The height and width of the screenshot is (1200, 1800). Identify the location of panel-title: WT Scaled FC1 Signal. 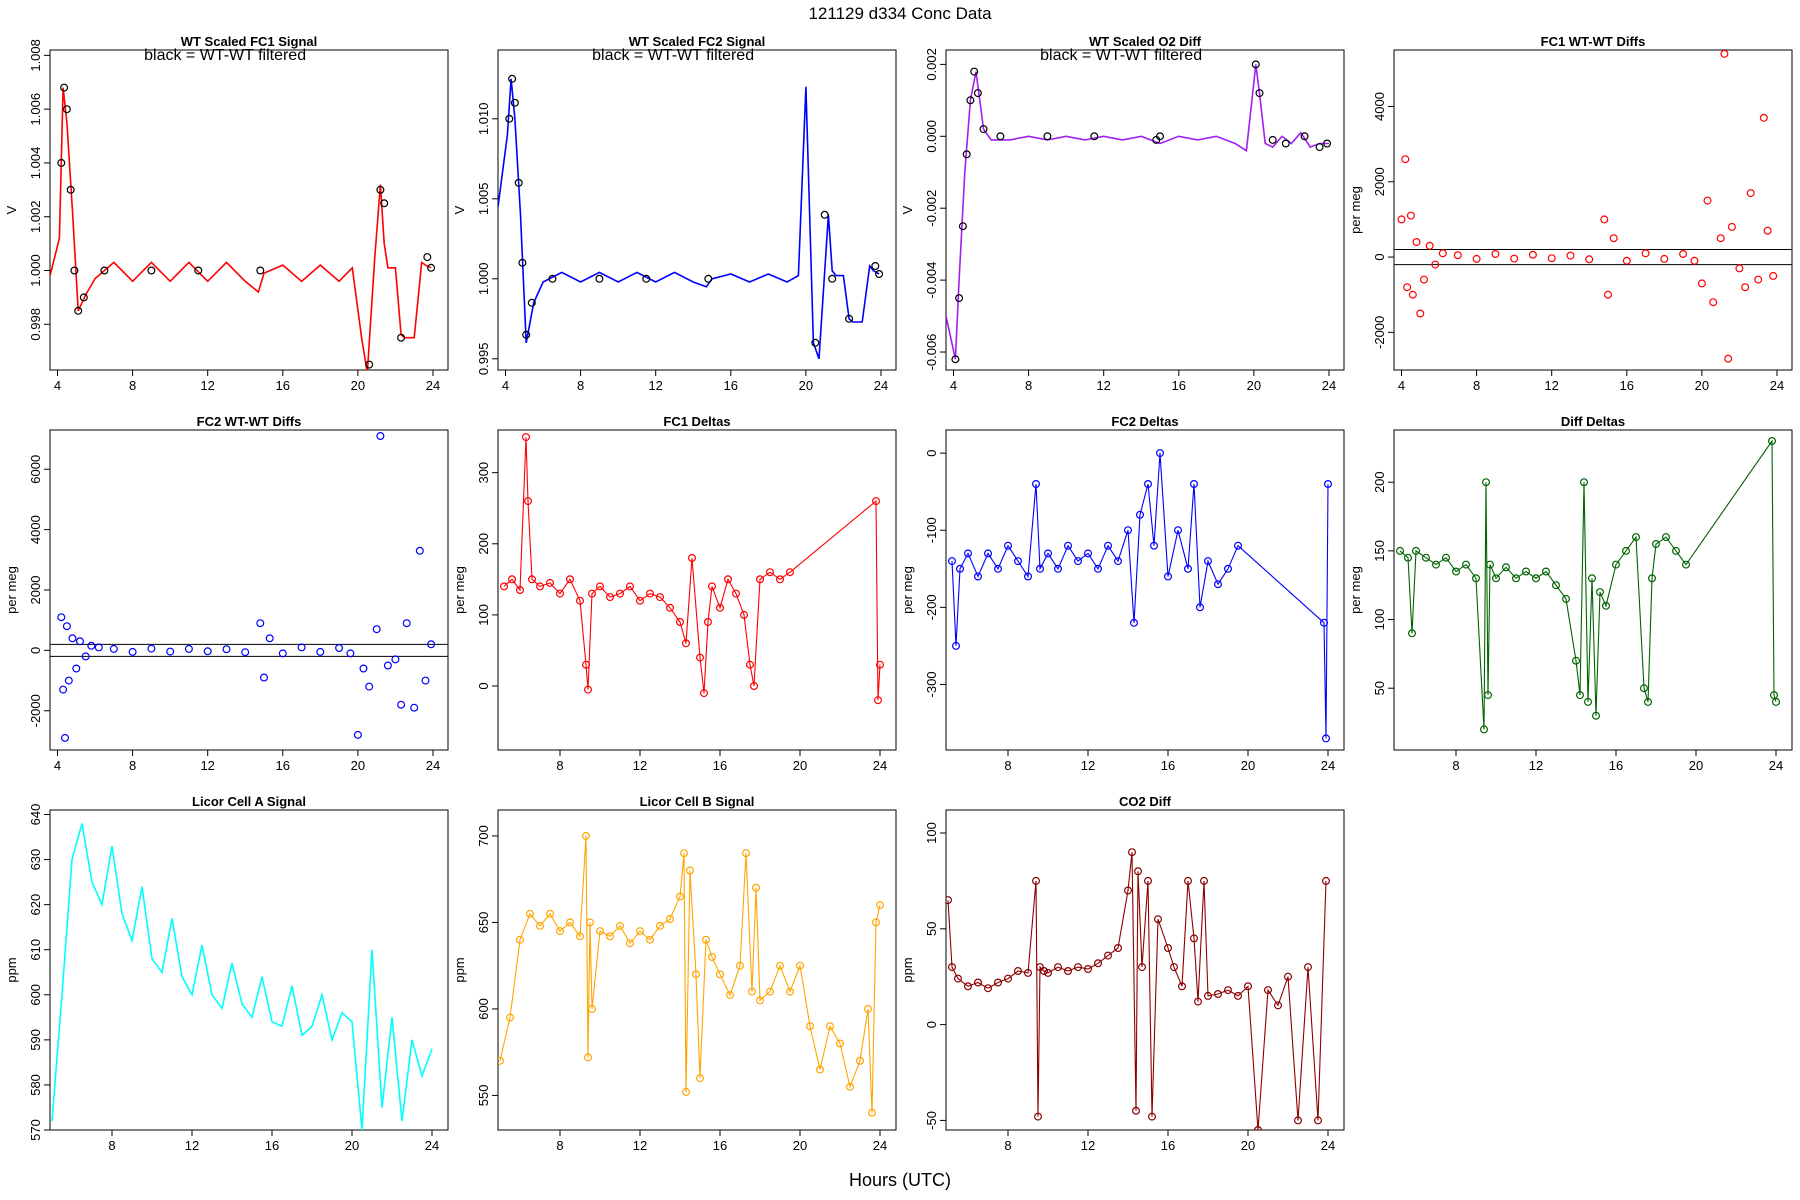
(249, 41).